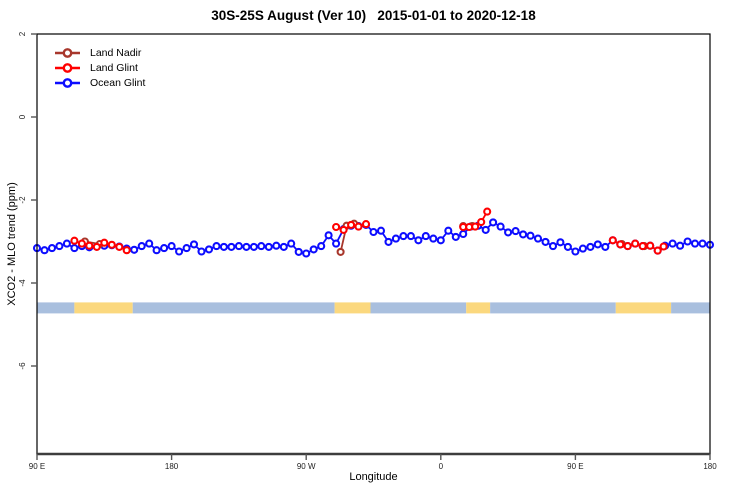 The image size is (750, 500). I want to click on legend-item-land-glint: Land Glint, so click(99, 67).